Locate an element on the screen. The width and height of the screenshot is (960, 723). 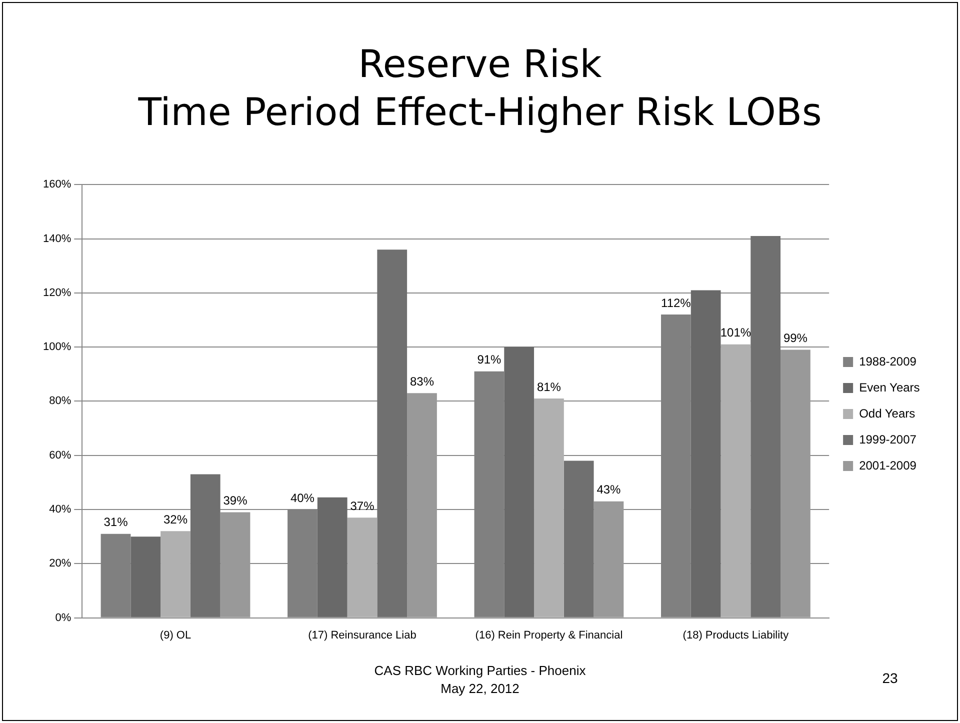
legend-label: Even Years is located at coordinates (889, 387).